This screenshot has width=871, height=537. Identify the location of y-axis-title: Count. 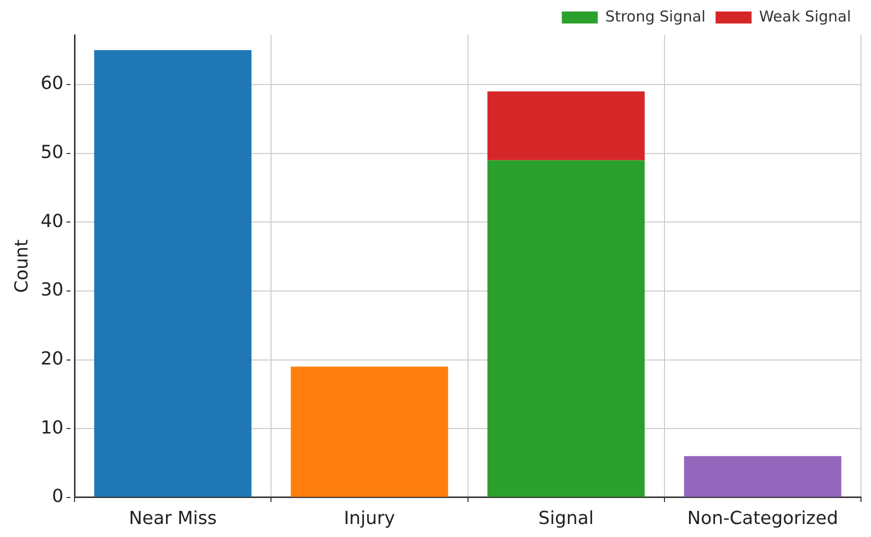
(21, 266).